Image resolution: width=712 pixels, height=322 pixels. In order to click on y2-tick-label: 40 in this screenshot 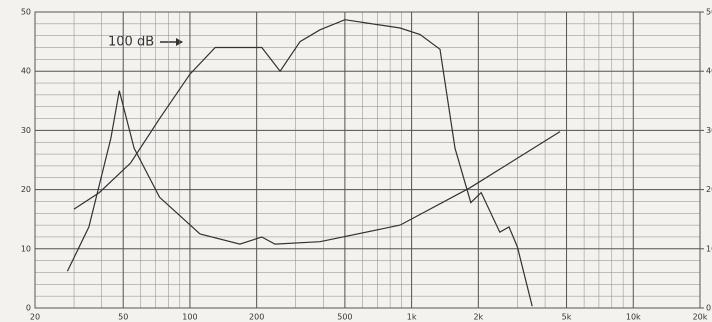, I will do `click(709, 71)`.